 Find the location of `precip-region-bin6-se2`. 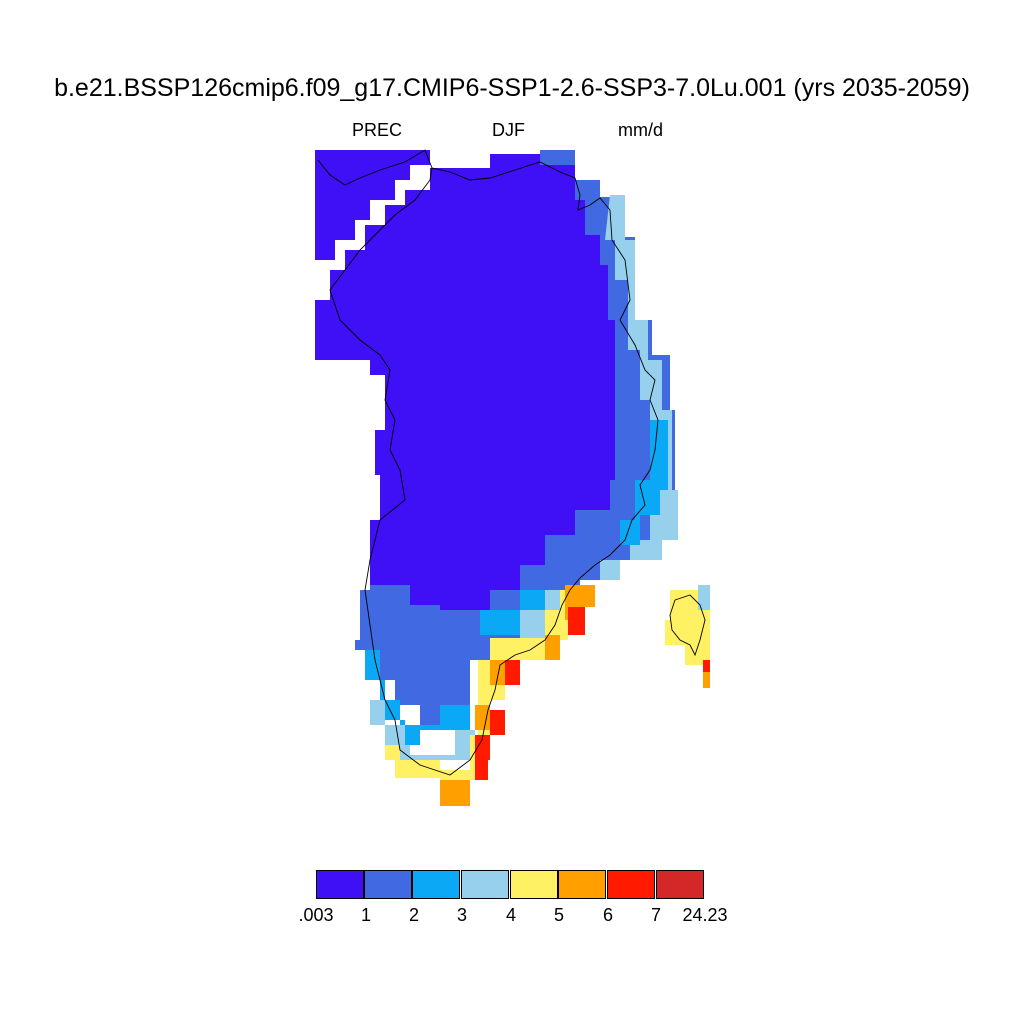

precip-region-bin6-se2 is located at coordinates (497, 720).